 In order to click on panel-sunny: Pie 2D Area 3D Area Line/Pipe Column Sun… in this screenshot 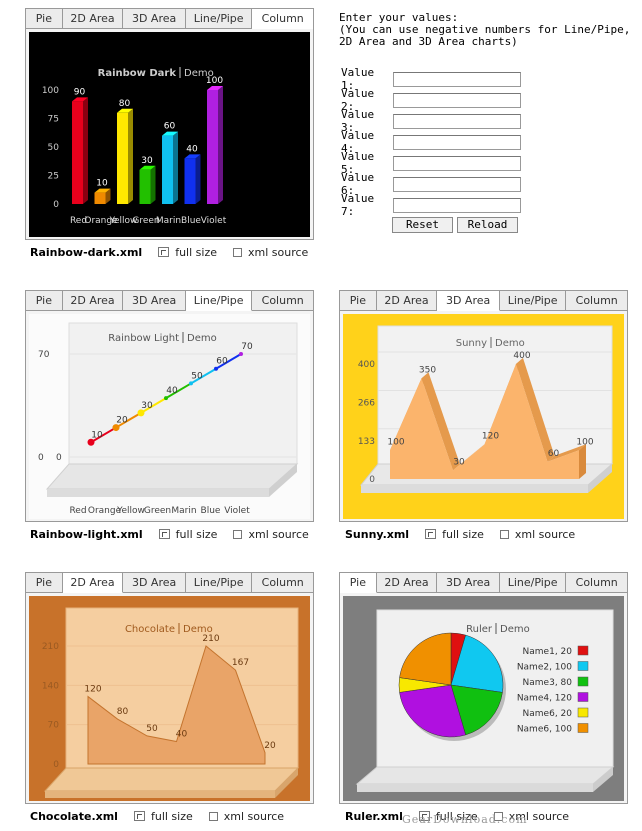, I will do `click(483, 406)`.